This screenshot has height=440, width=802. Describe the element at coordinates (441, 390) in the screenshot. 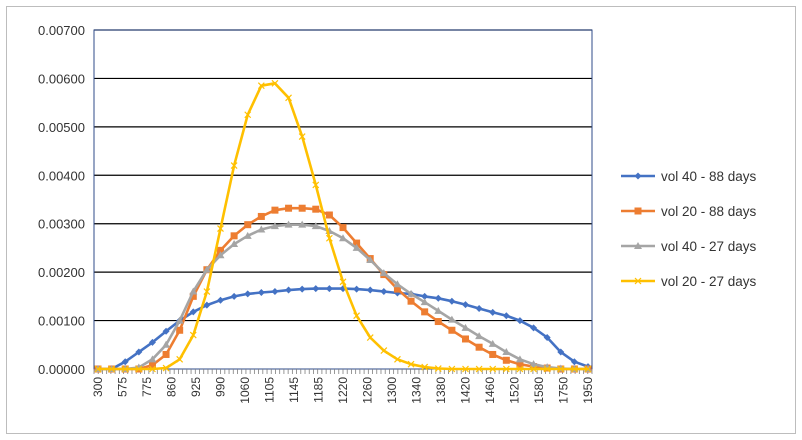

I see `x-tick-label: 1380` at that location.